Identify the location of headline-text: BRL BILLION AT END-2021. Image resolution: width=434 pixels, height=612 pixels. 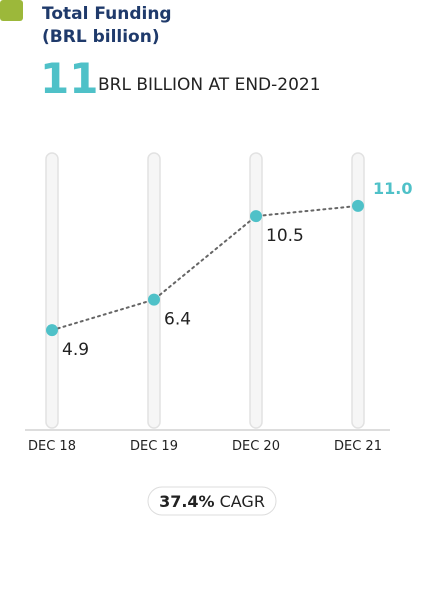
(209, 85).